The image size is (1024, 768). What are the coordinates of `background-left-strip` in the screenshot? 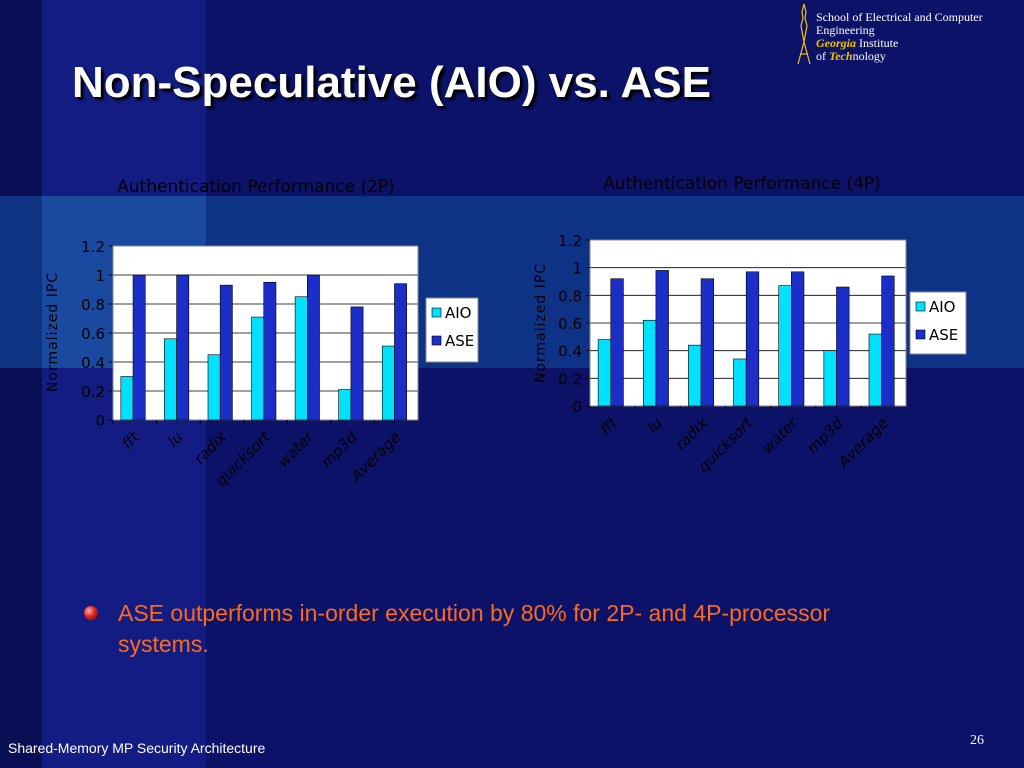 It's located at (21, 384).